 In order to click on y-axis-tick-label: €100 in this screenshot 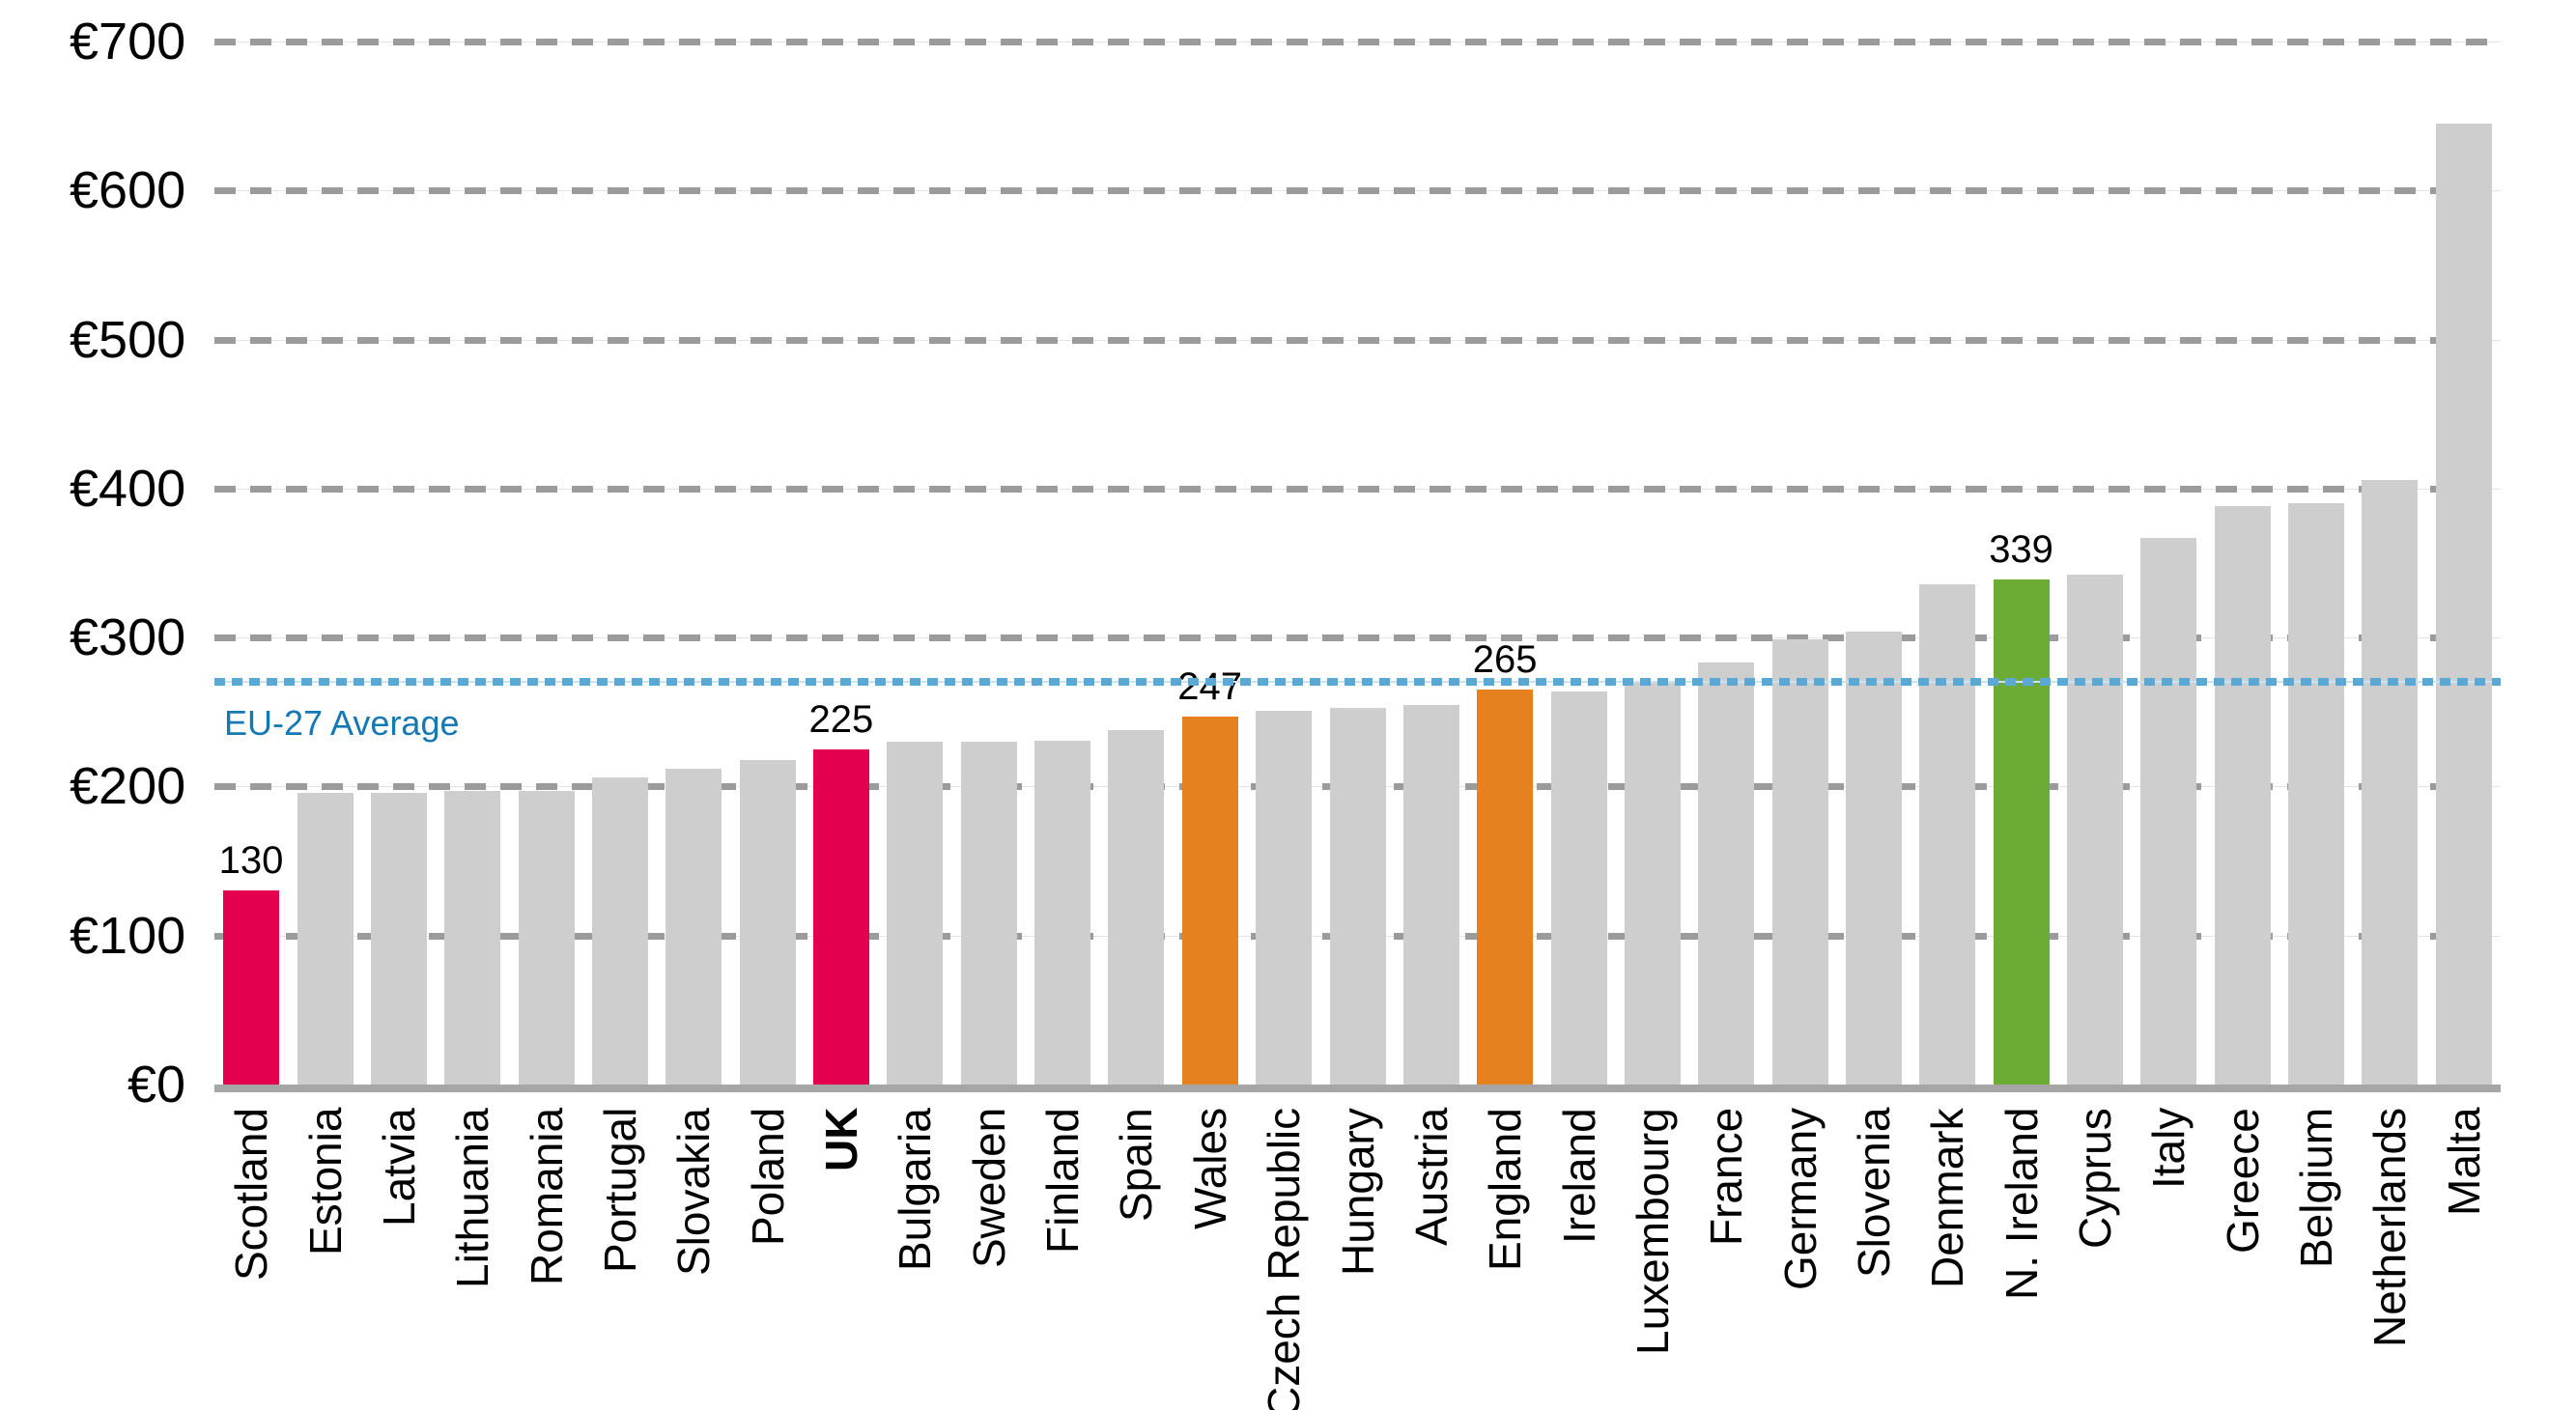, I will do `click(128, 935)`.